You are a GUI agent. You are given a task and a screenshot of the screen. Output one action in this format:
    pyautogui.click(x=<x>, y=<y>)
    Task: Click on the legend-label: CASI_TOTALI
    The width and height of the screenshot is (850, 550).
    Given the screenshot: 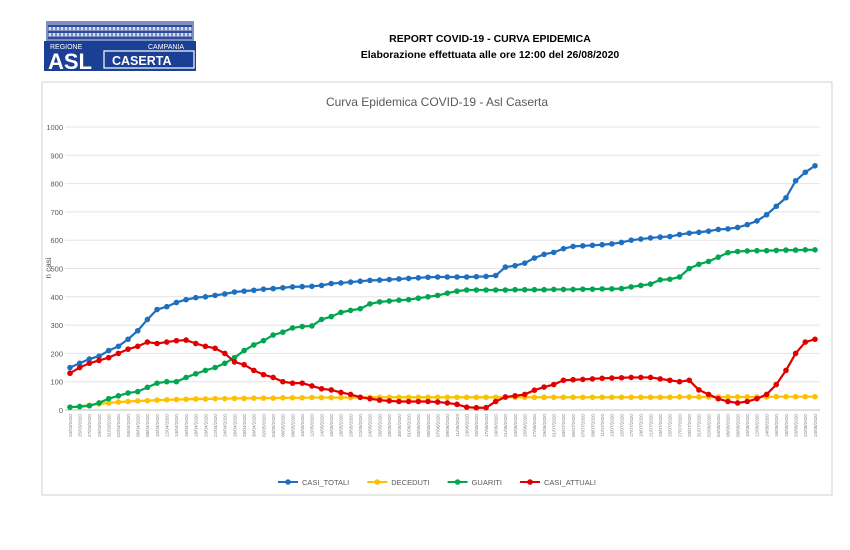 What is the action you would take?
    pyautogui.click(x=325, y=482)
    